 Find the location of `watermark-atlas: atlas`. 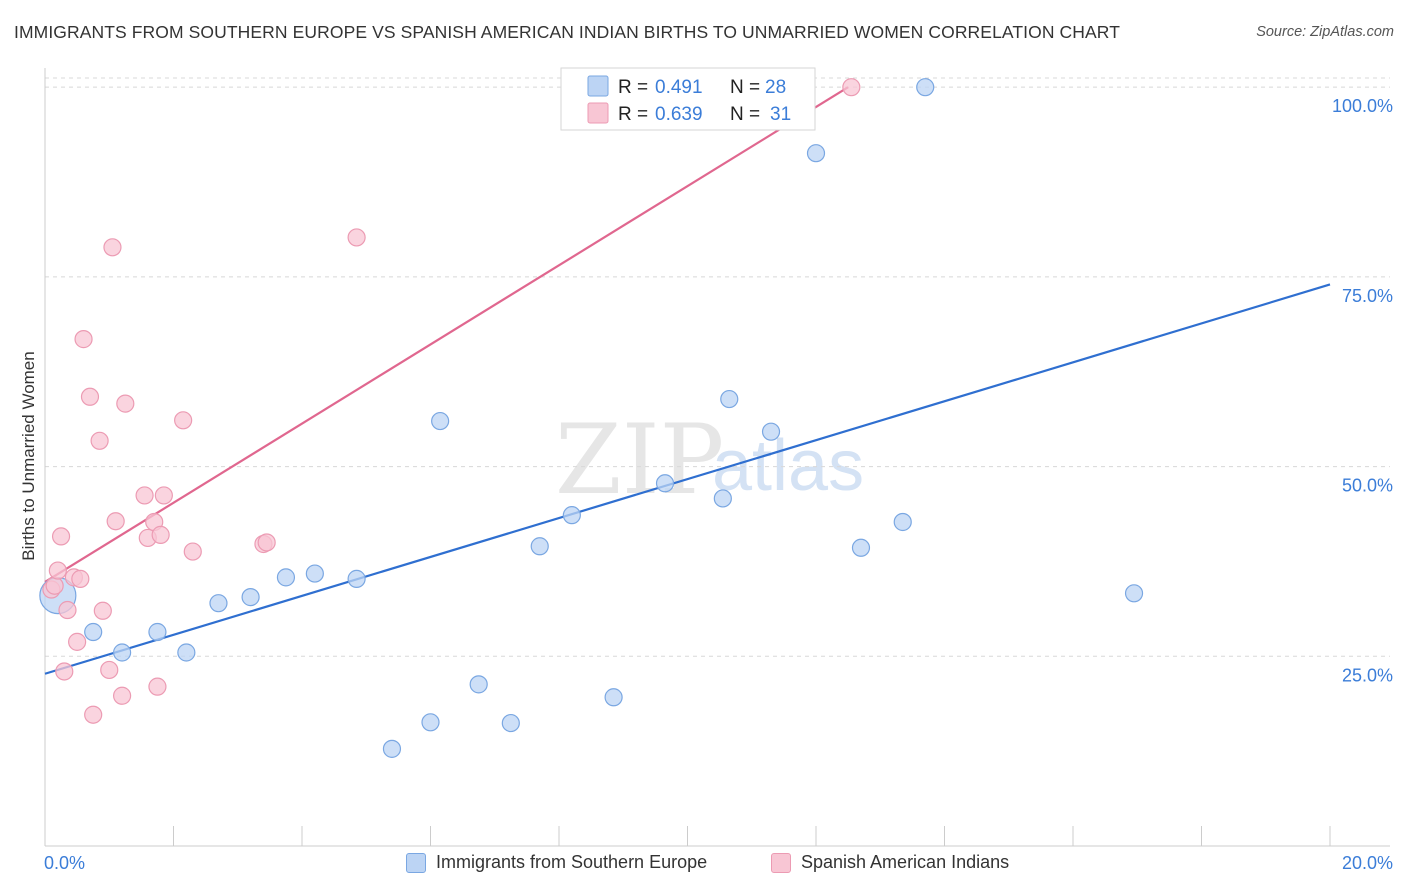

watermark-atlas: atlas is located at coordinates (788, 466).